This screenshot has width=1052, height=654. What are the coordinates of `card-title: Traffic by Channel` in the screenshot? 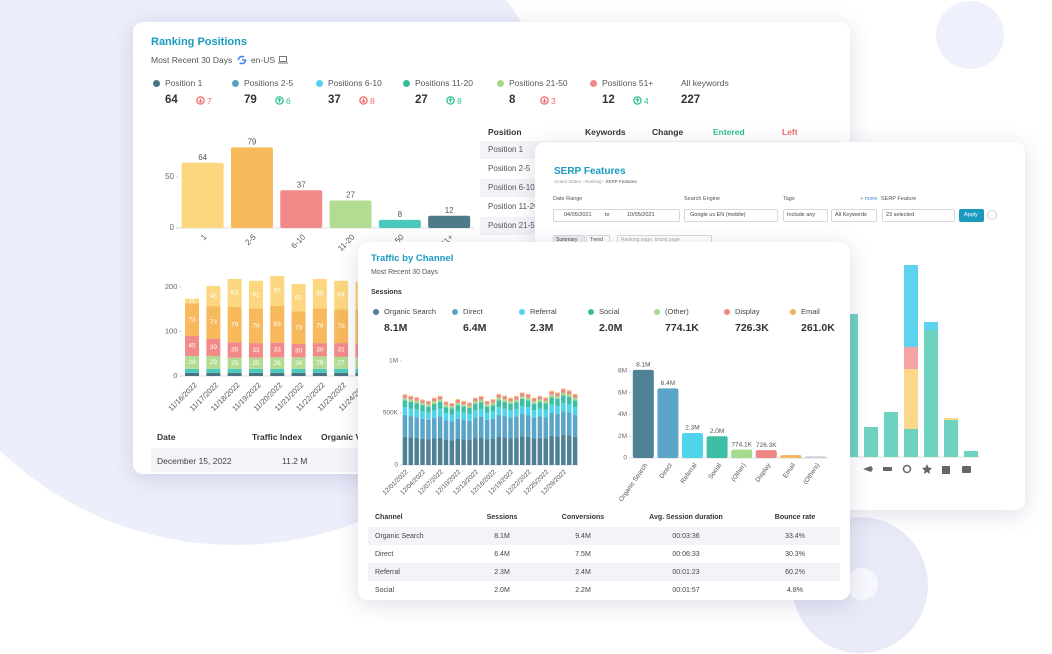 It's located at (412, 258).